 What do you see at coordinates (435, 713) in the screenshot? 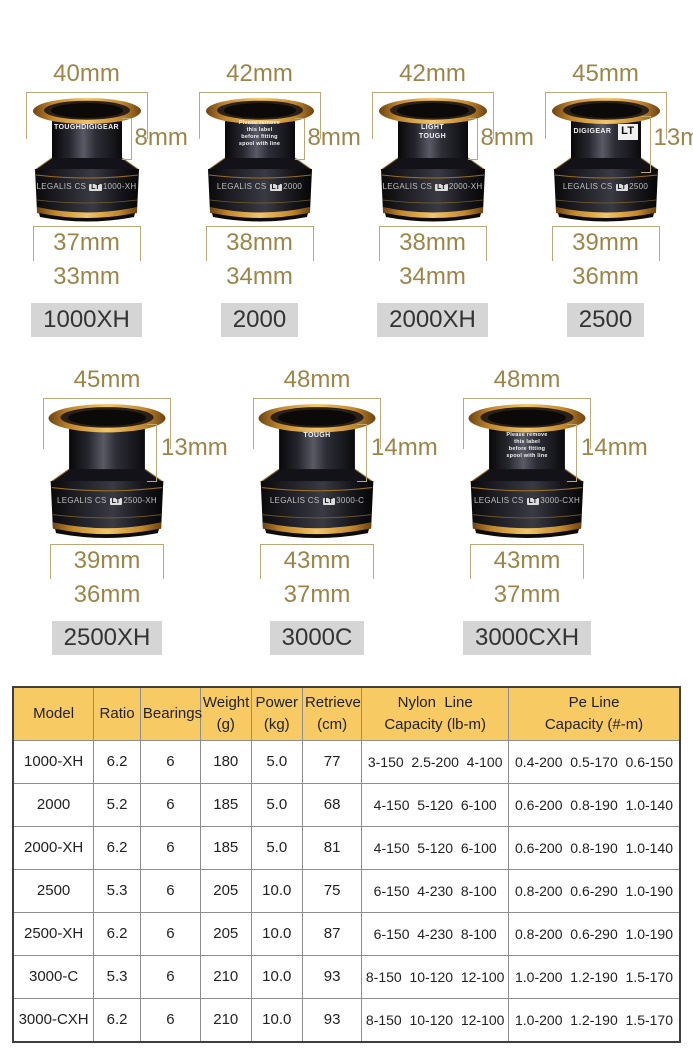
I see `header-nylon-capacity: Nylon Line Capacity (lb-m)` at bounding box center [435, 713].